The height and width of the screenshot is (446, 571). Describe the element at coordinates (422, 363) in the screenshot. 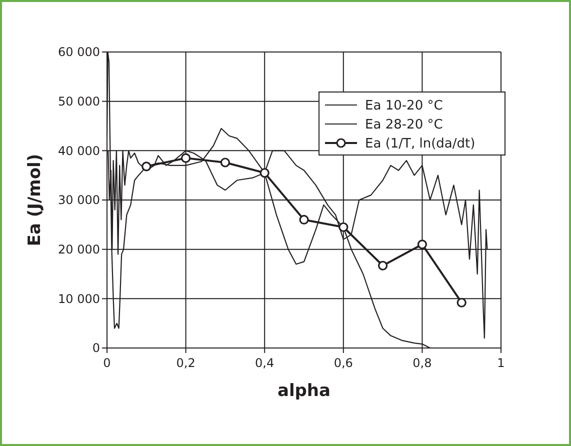

I see `x-tick-label: 0,8` at that location.